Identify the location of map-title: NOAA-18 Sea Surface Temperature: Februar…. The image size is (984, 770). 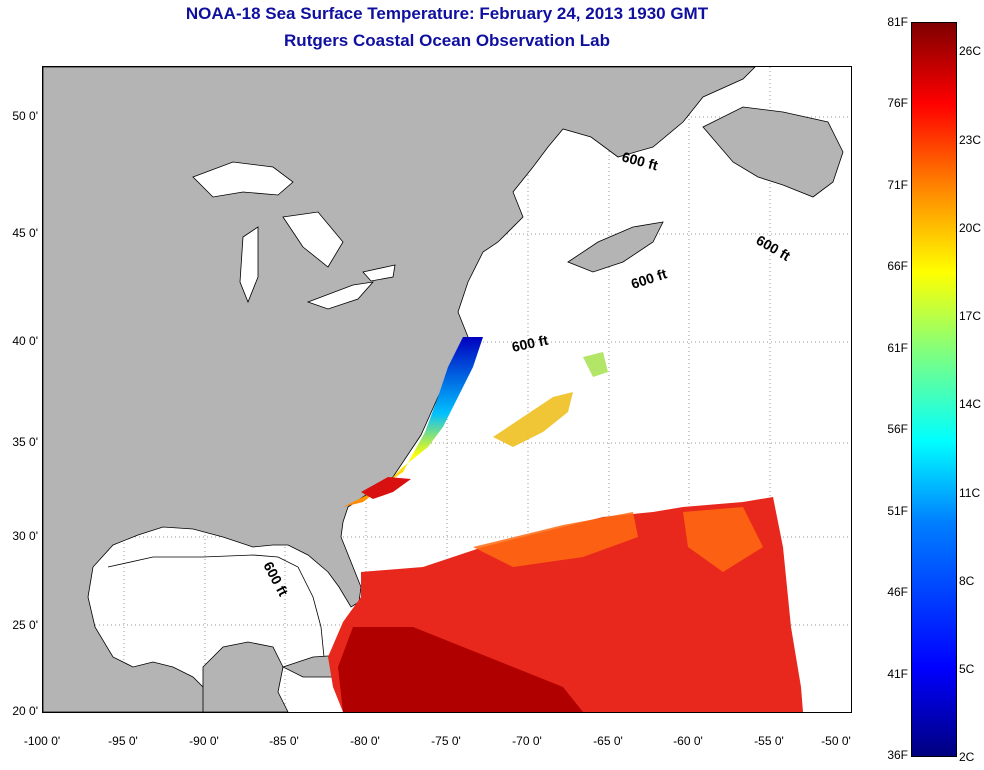
(447, 13).